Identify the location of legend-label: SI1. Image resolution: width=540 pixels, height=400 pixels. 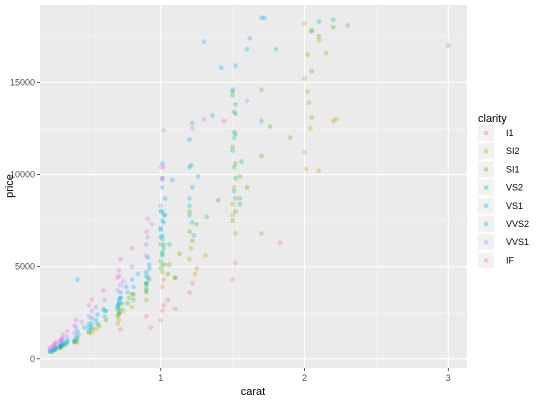
(513, 169).